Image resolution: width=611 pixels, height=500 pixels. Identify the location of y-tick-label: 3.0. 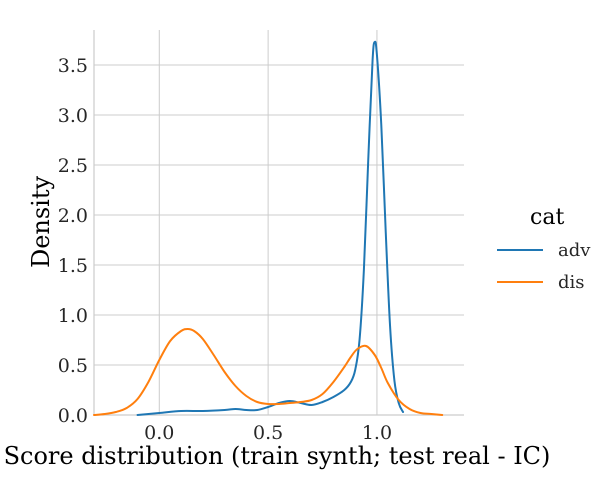
(73, 116).